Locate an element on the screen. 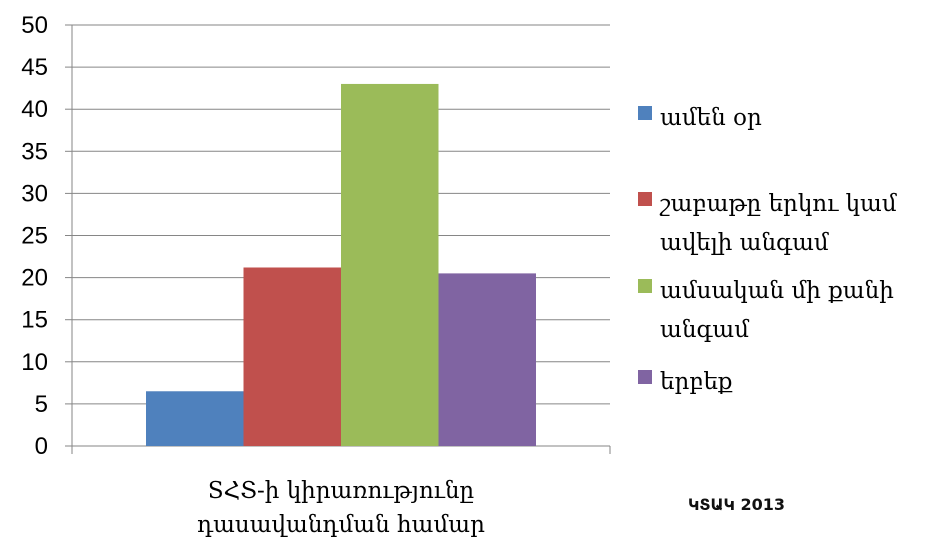 This screenshot has width=944, height=545. legend-label-4: երբեք is located at coordinates (696, 382).